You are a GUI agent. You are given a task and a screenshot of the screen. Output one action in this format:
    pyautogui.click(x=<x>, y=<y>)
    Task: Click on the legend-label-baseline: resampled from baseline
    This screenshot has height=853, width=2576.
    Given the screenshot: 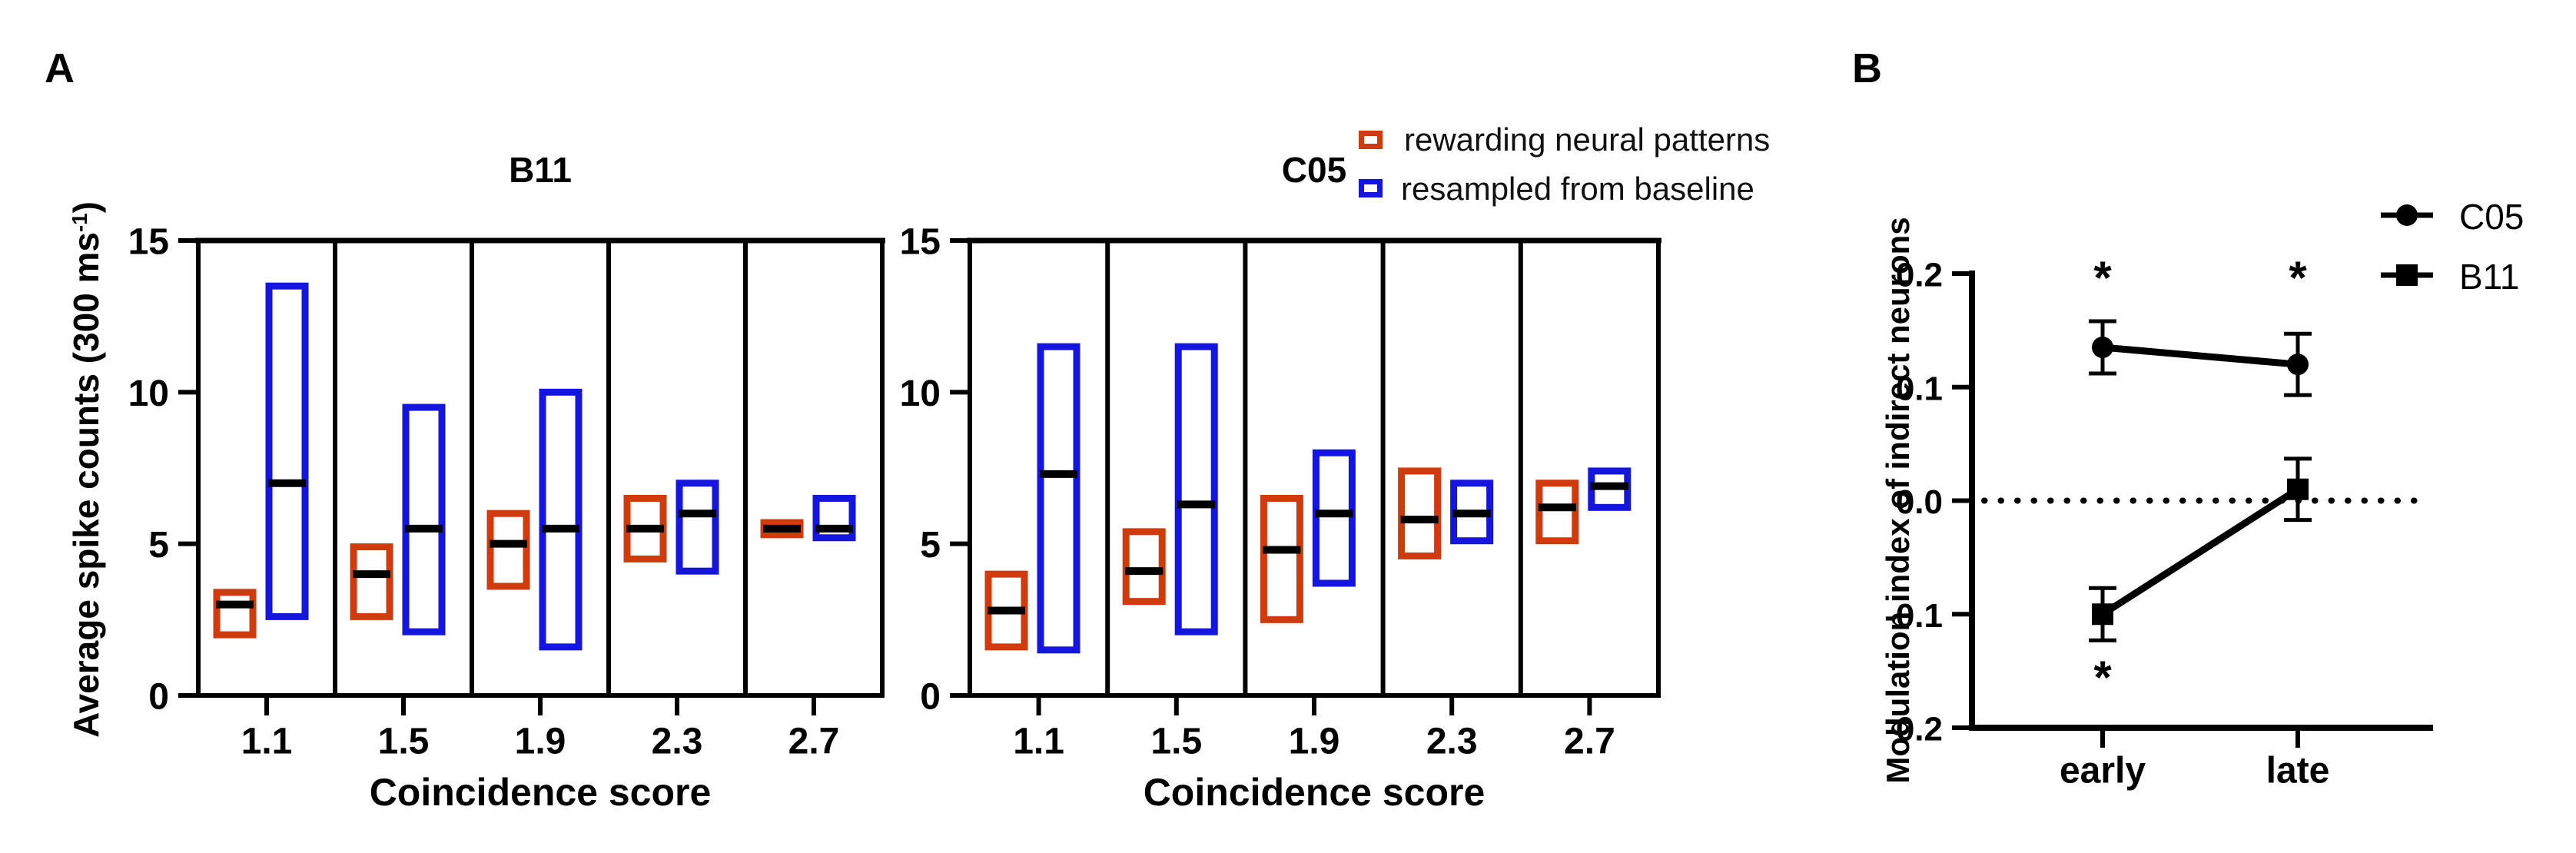 What is the action you would take?
    pyautogui.click(x=1577, y=189)
    